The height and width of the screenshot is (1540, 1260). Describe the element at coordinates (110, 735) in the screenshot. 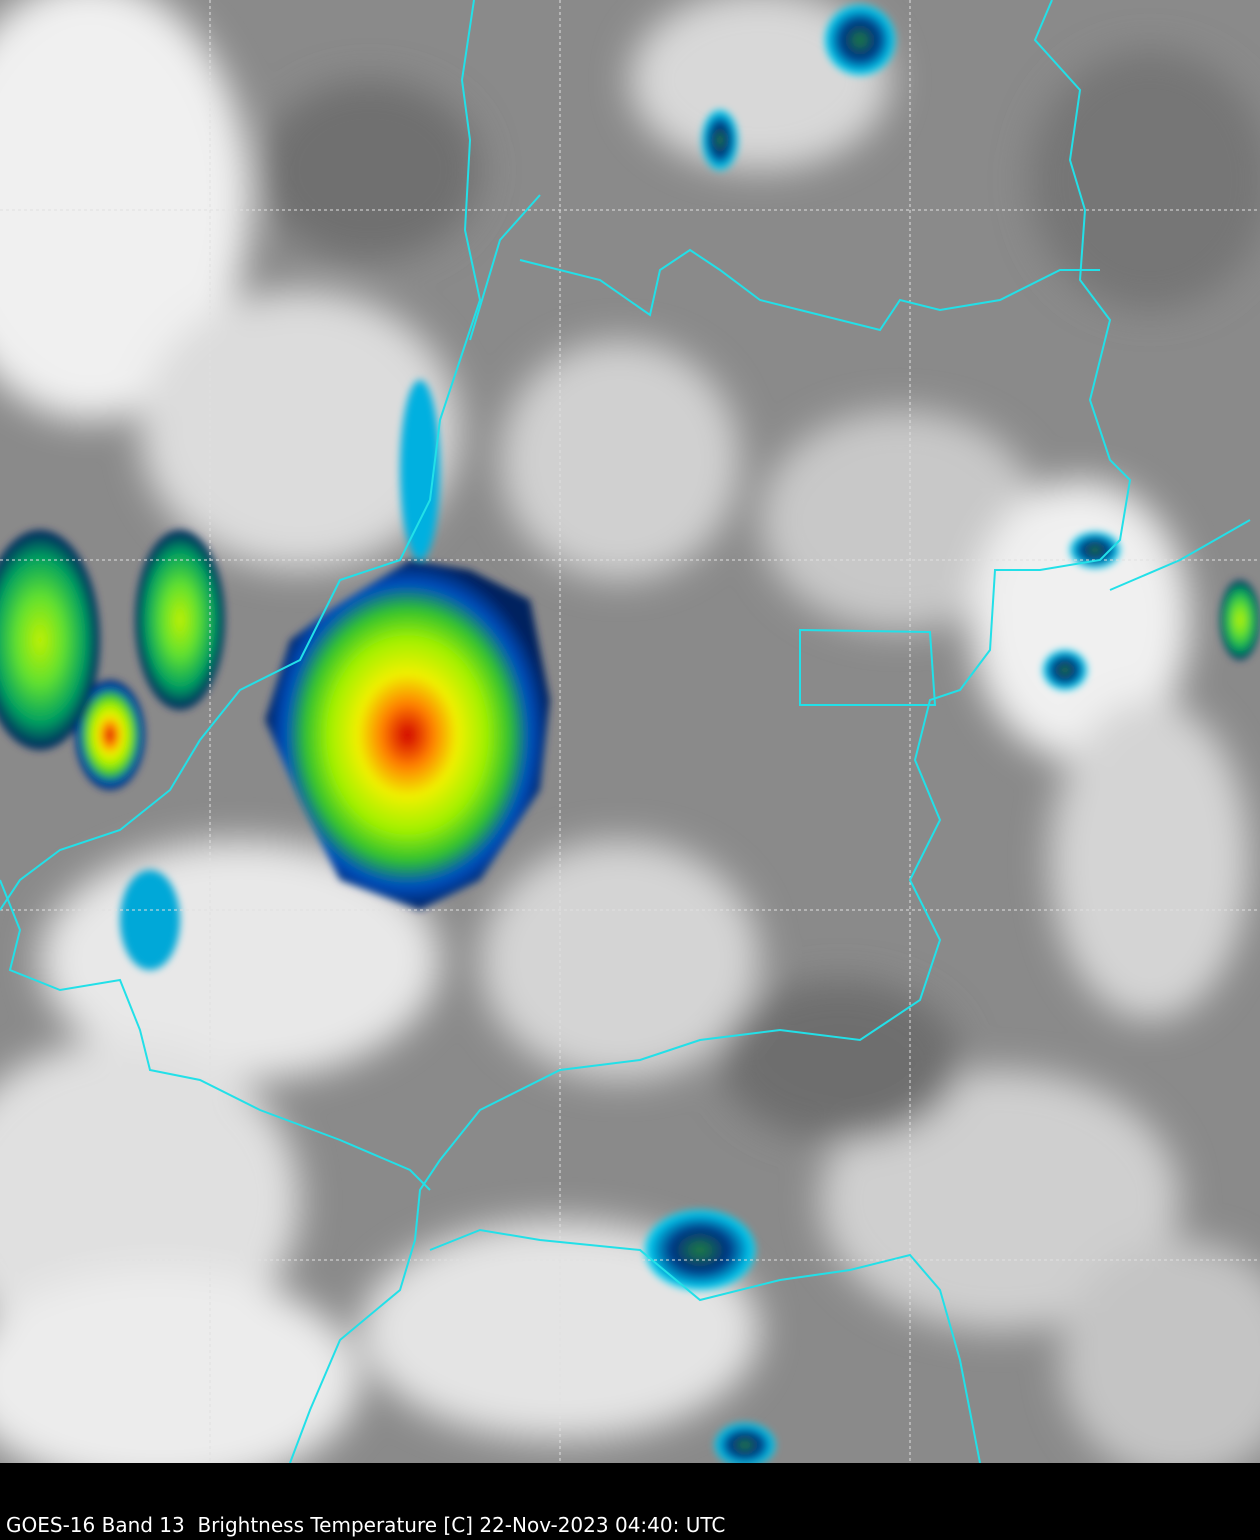

I see `storm-cell-west-core` at that location.